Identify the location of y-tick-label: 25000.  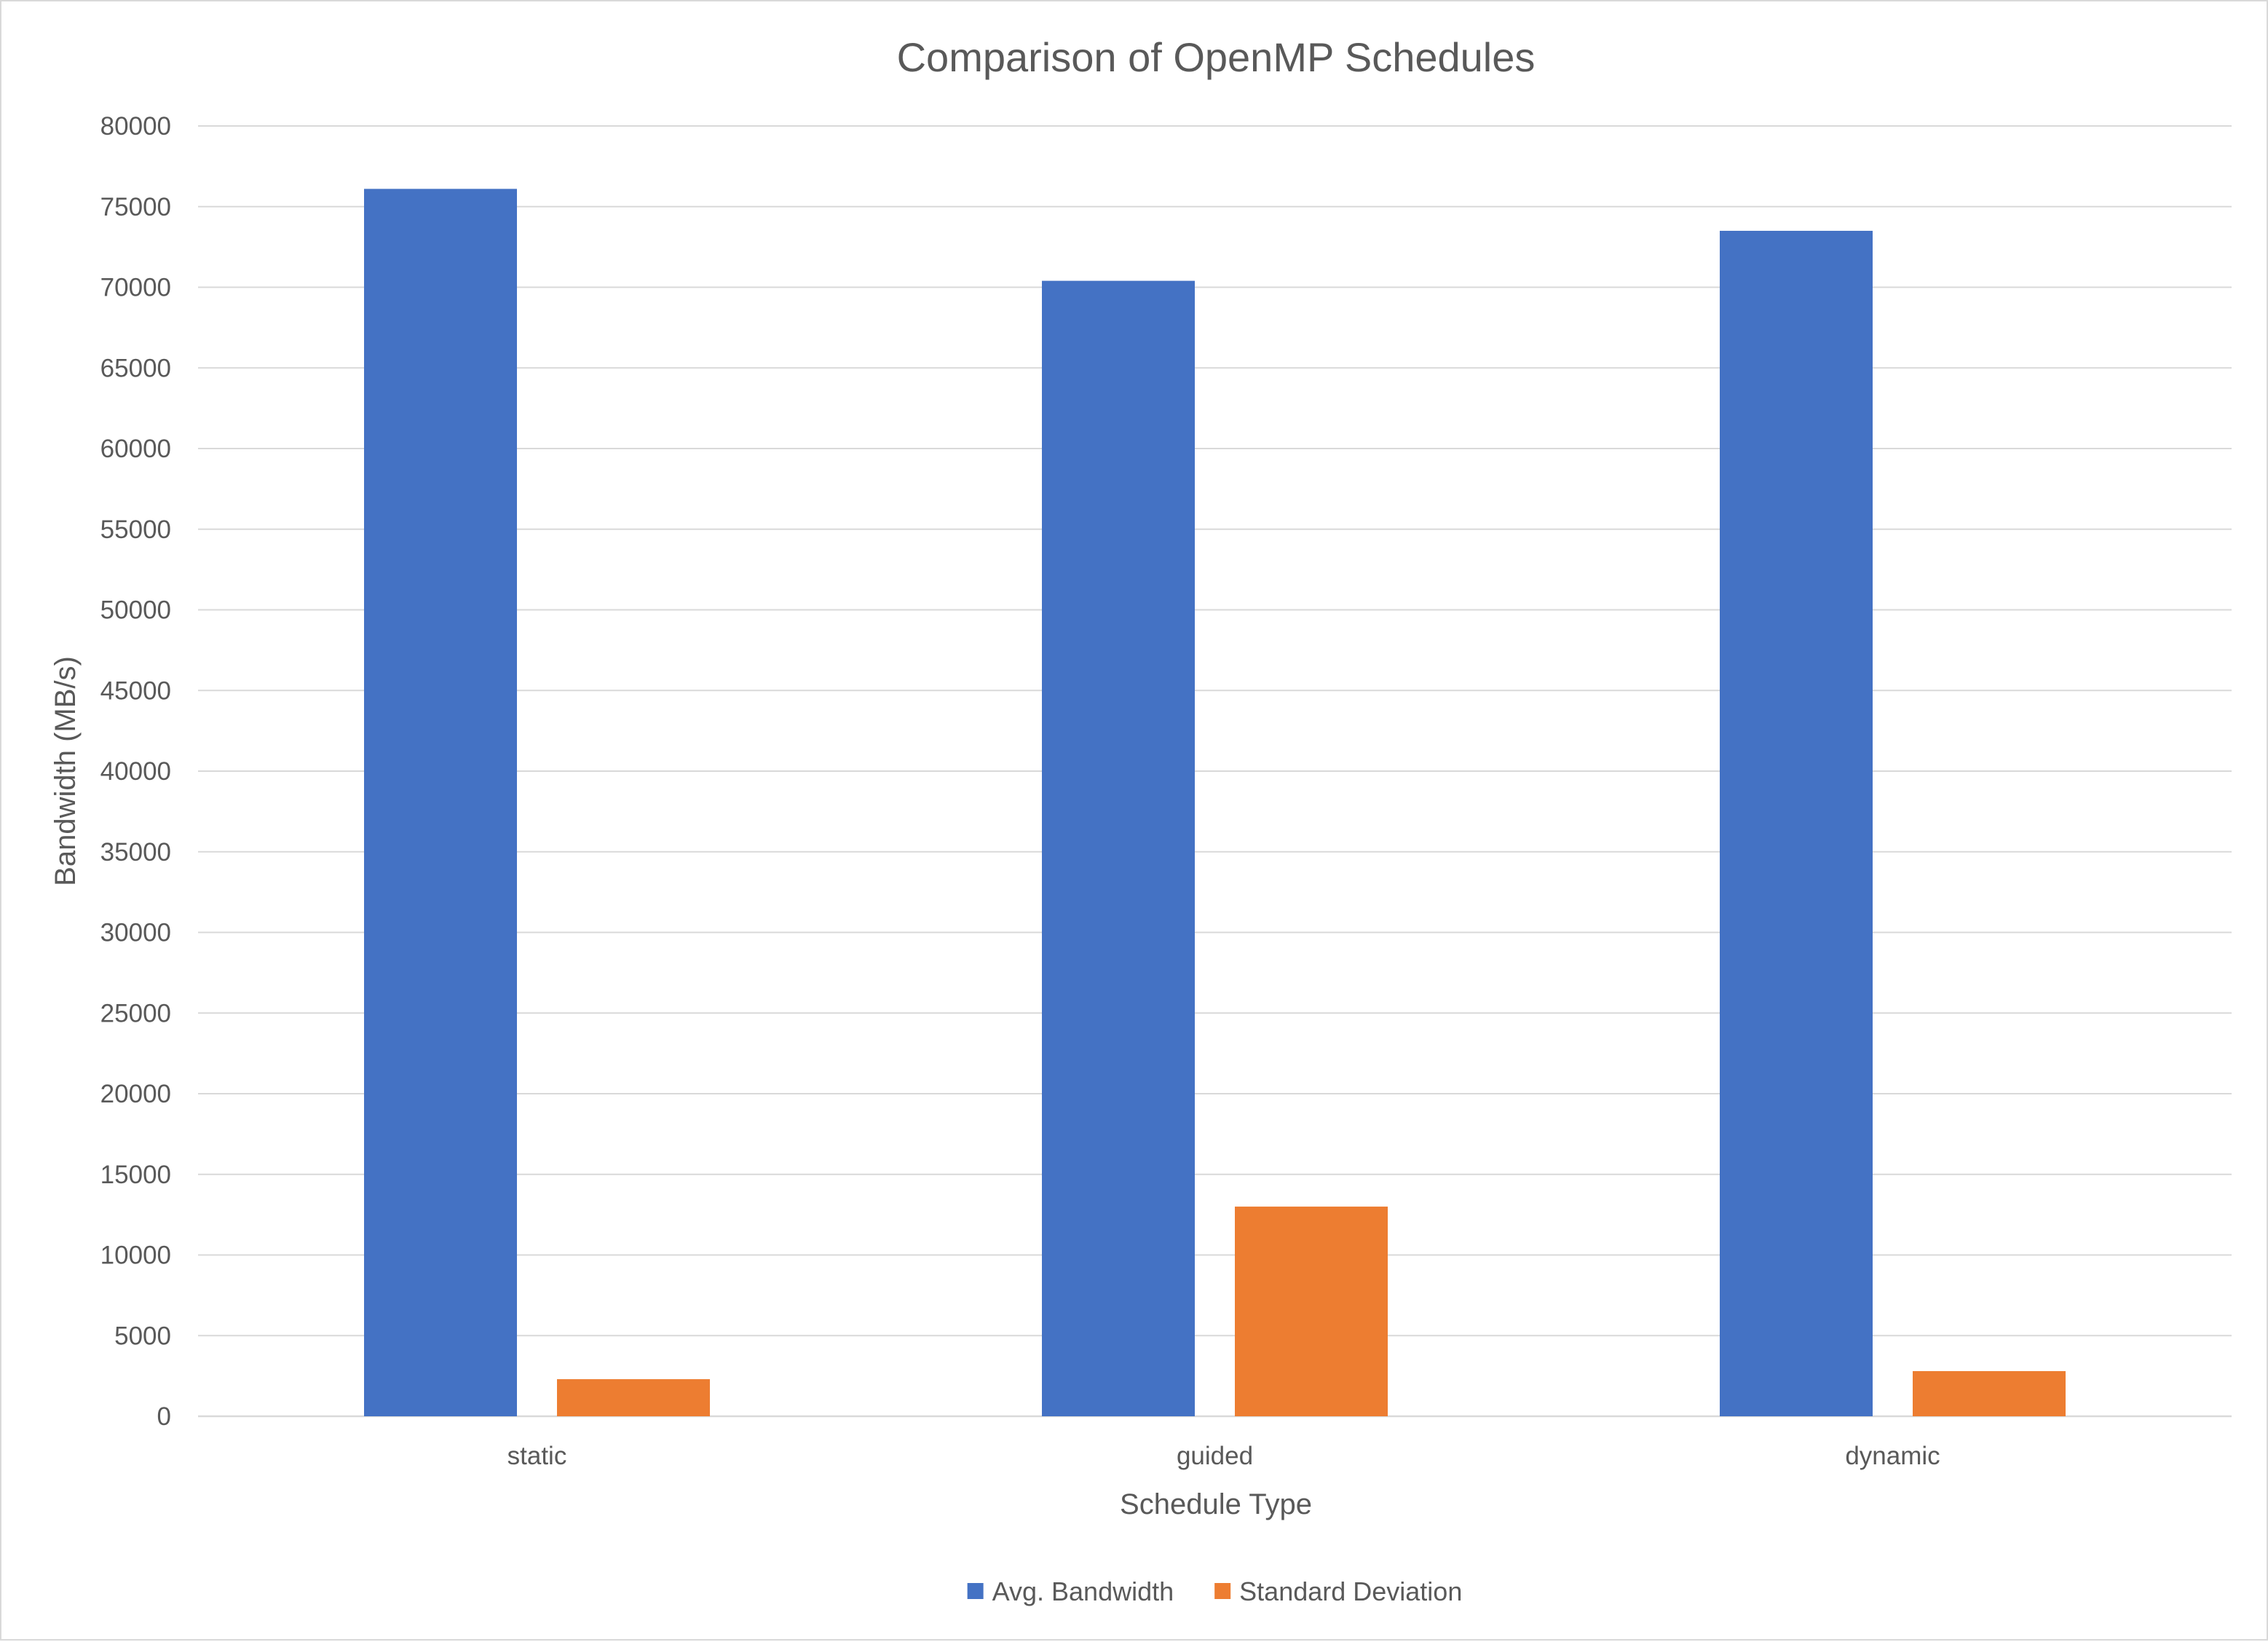
(135, 1013).